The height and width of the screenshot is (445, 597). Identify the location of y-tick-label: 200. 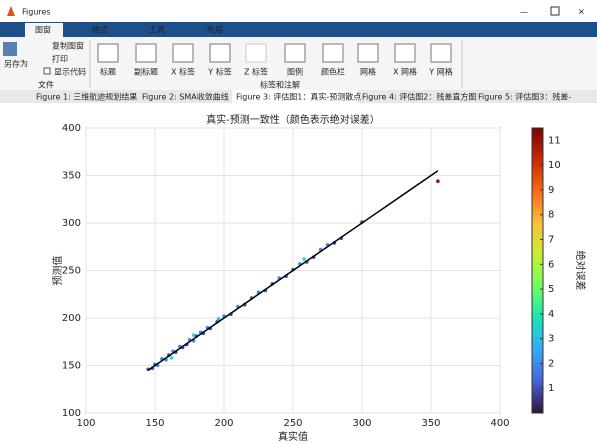
(71, 318).